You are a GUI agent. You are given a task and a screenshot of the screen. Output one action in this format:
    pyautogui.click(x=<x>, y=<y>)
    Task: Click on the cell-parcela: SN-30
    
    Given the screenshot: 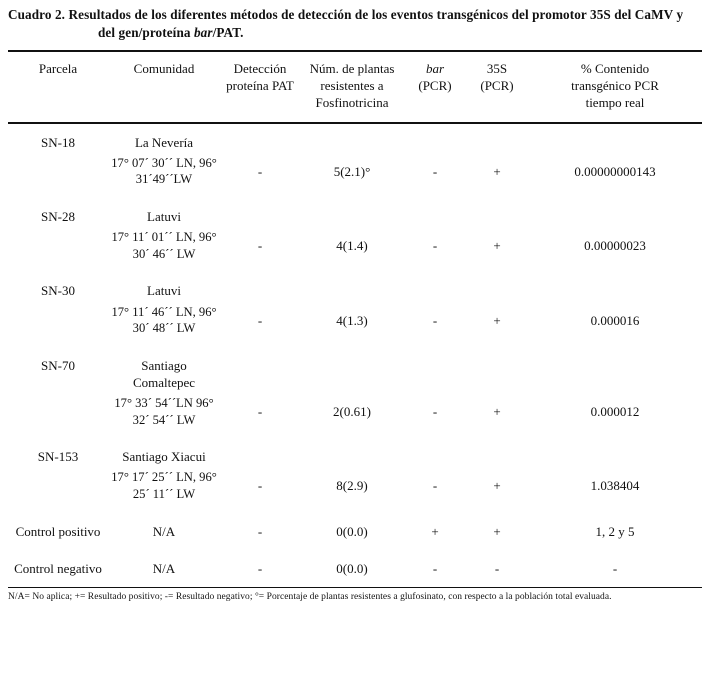 What is the action you would take?
    pyautogui.click(x=58, y=291)
    